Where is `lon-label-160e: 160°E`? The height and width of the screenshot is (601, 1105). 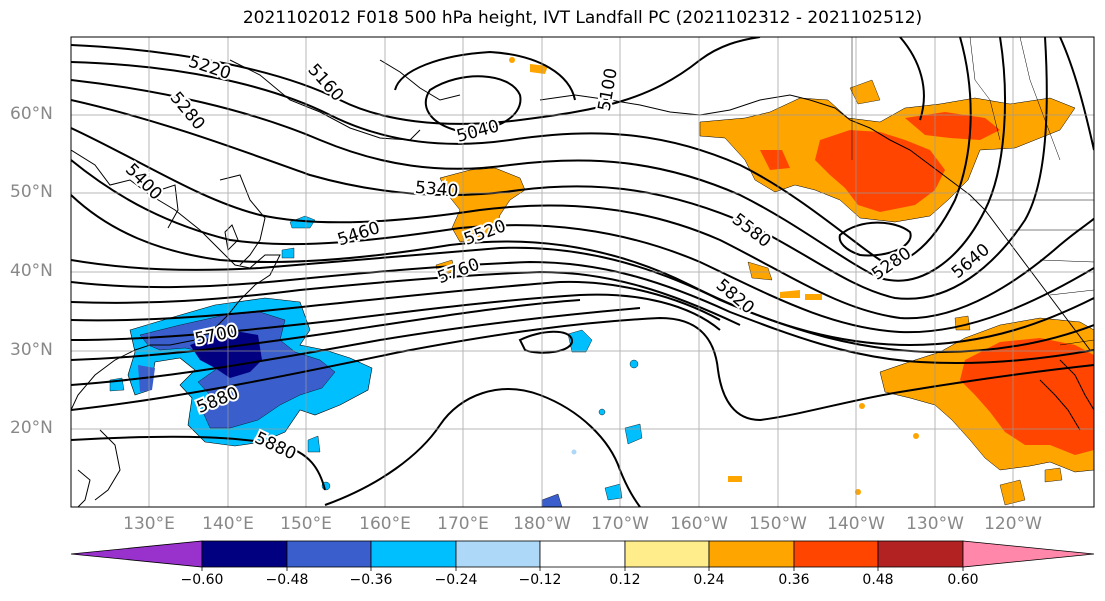 lon-label-160e: 160°E is located at coordinates (385, 524).